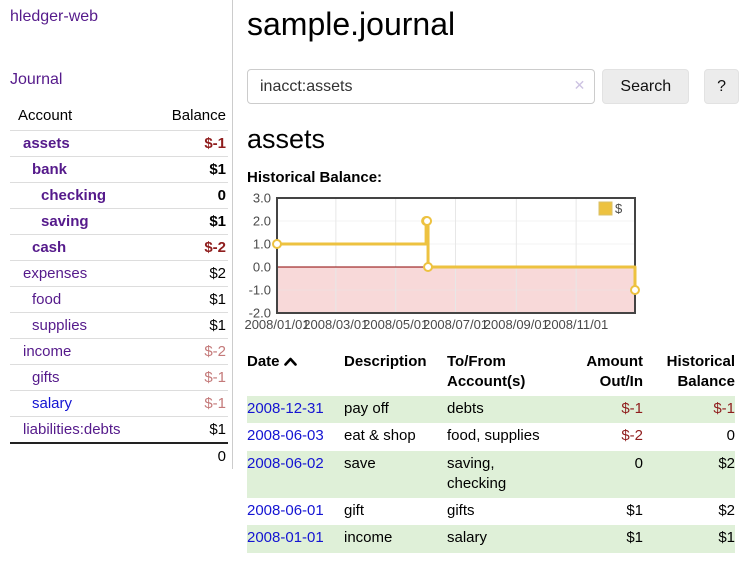  I want to click on svg-text: 2008/03/01, so click(335, 324).